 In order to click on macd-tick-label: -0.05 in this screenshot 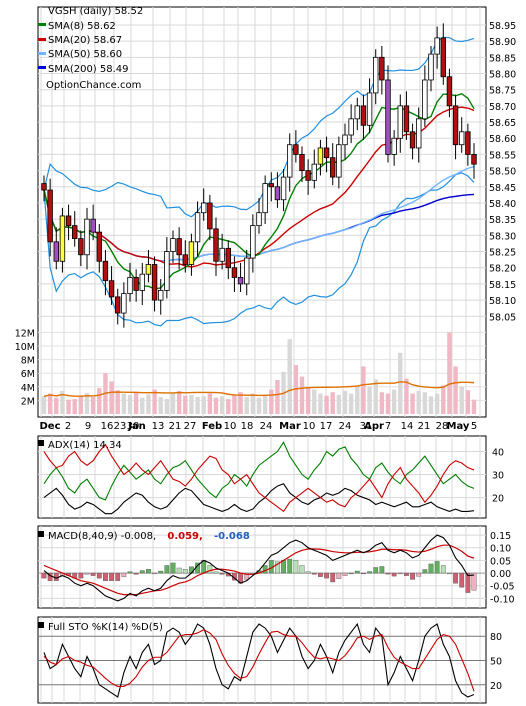, I will do `click(502, 587)`.